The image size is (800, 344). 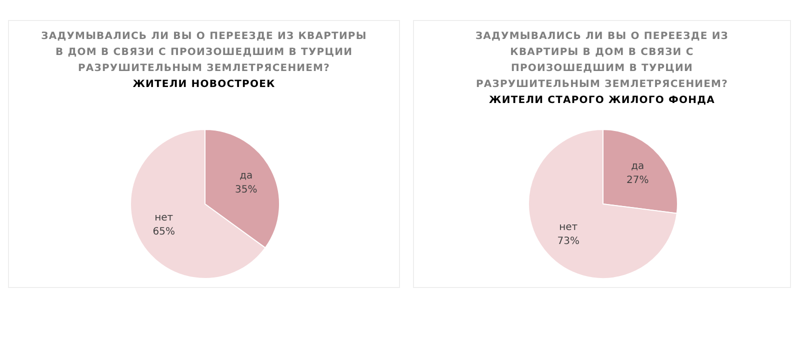 I want to click on chart-subtitle: ЖИТЕЛИ СТАРОГО ЖИЛОГО ФОНДА, so click(x=602, y=101).